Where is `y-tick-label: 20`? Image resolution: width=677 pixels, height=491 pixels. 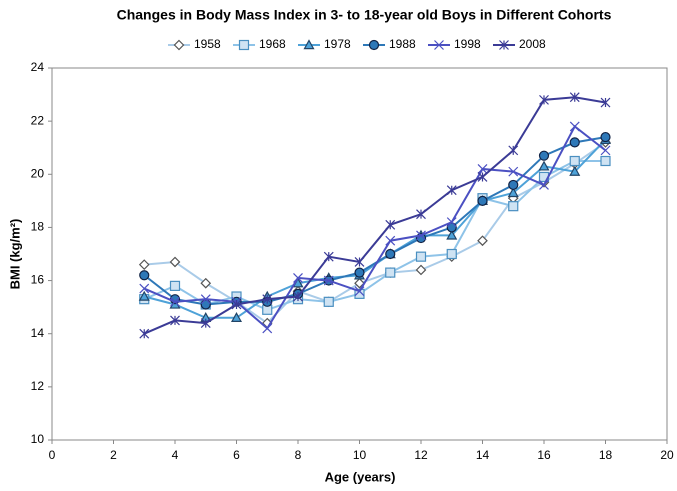 y-tick-label: 20 is located at coordinates (38, 173).